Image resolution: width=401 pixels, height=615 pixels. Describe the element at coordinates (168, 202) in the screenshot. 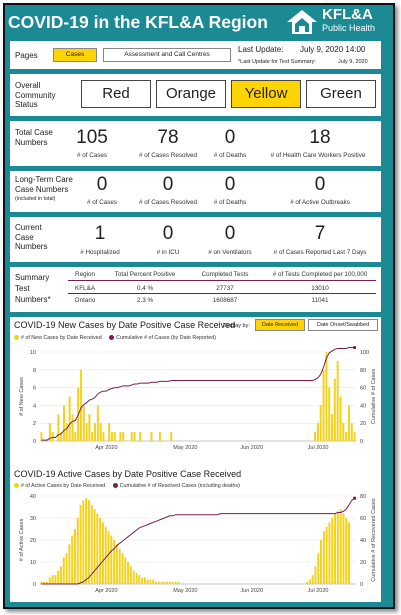

I see `ltc-resolved-caption: # of Cases Resolved` at that location.